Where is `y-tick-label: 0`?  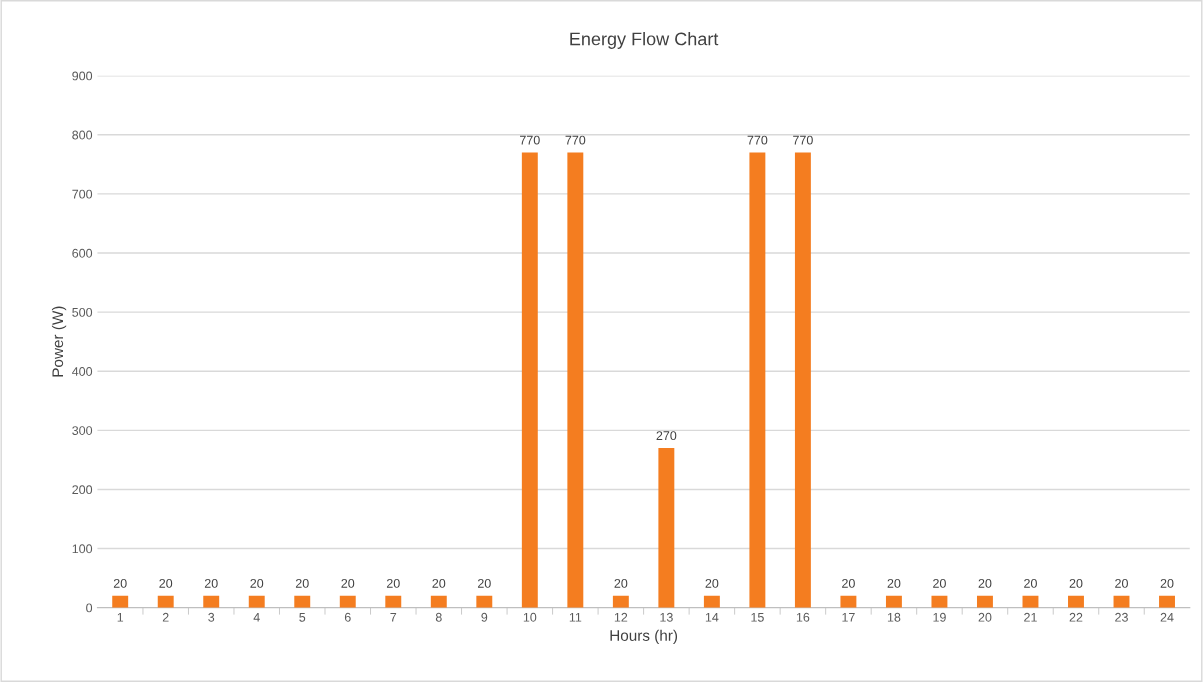
y-tick-label: 0 is located at coordinates (89, 608).